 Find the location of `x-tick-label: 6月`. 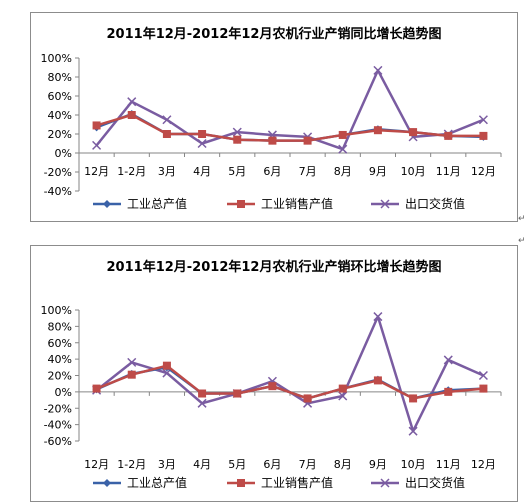

x-tick-label: 6月 is located at coordinates (272, 464).